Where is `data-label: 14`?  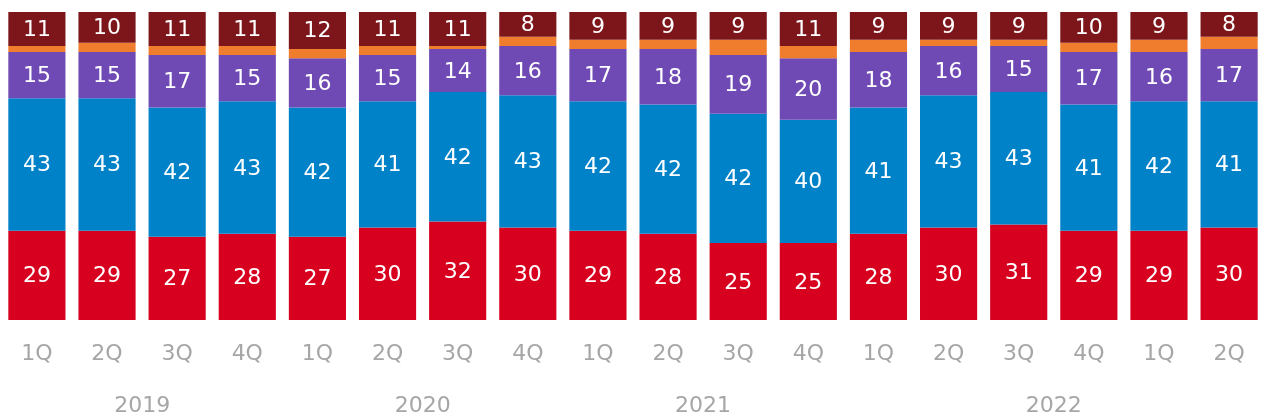 data-label: 14 is located at coordinates (457, 70).